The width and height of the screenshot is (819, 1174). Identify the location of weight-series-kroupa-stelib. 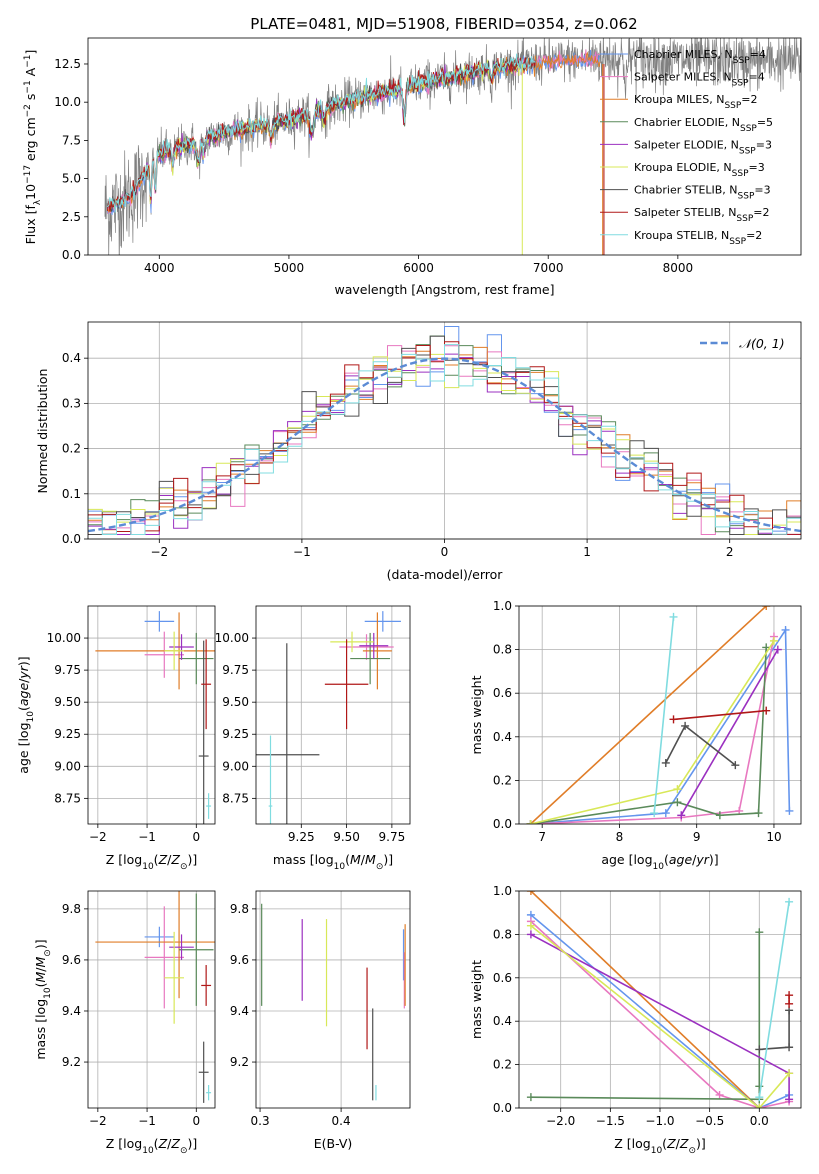
(664, 715).